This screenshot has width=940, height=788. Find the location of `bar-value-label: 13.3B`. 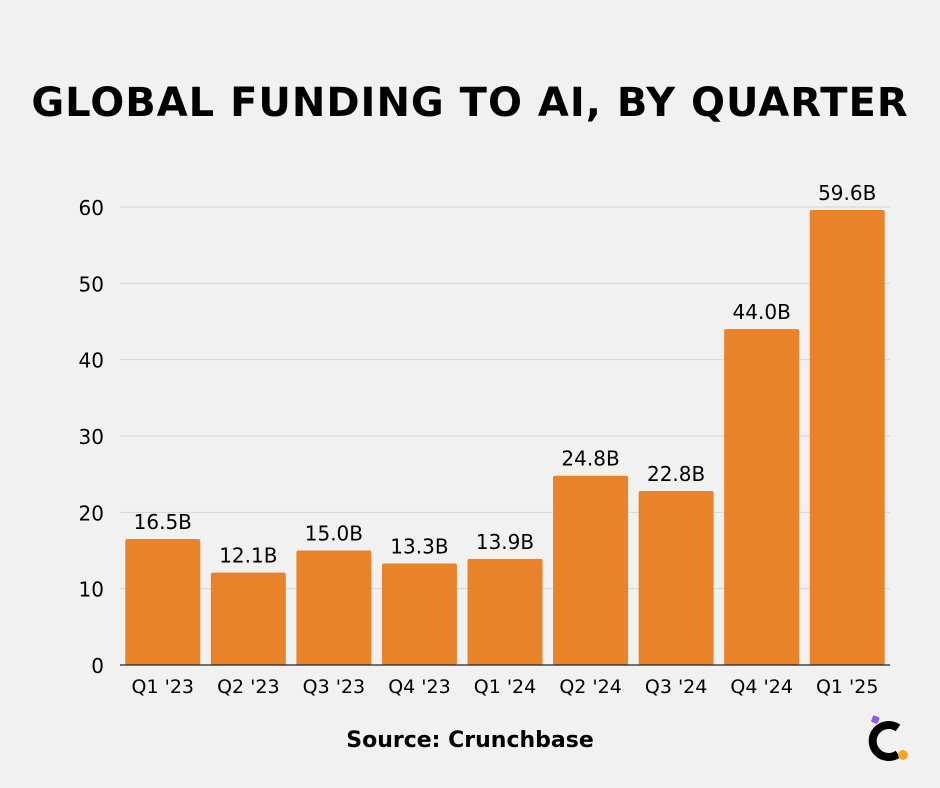

bar-value-label: 13.3B is located at coordinates (419, 546).